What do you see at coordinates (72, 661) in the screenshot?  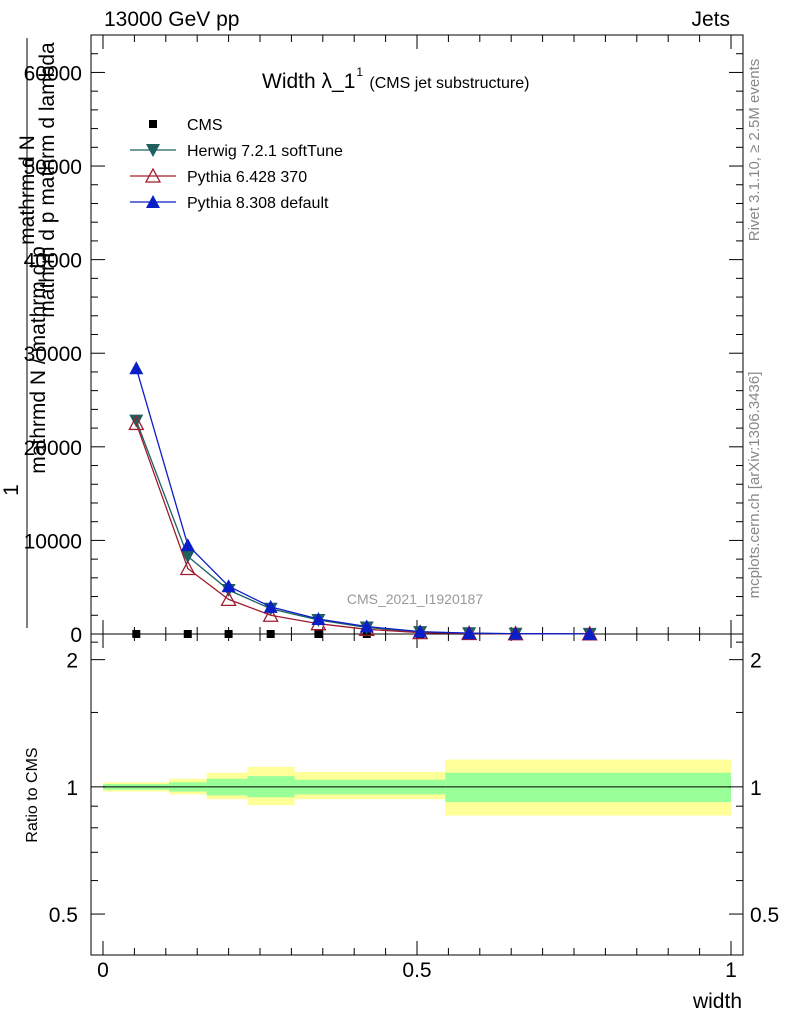 I see `ratio-tick-label: 2` at bounding box center [72, 661].